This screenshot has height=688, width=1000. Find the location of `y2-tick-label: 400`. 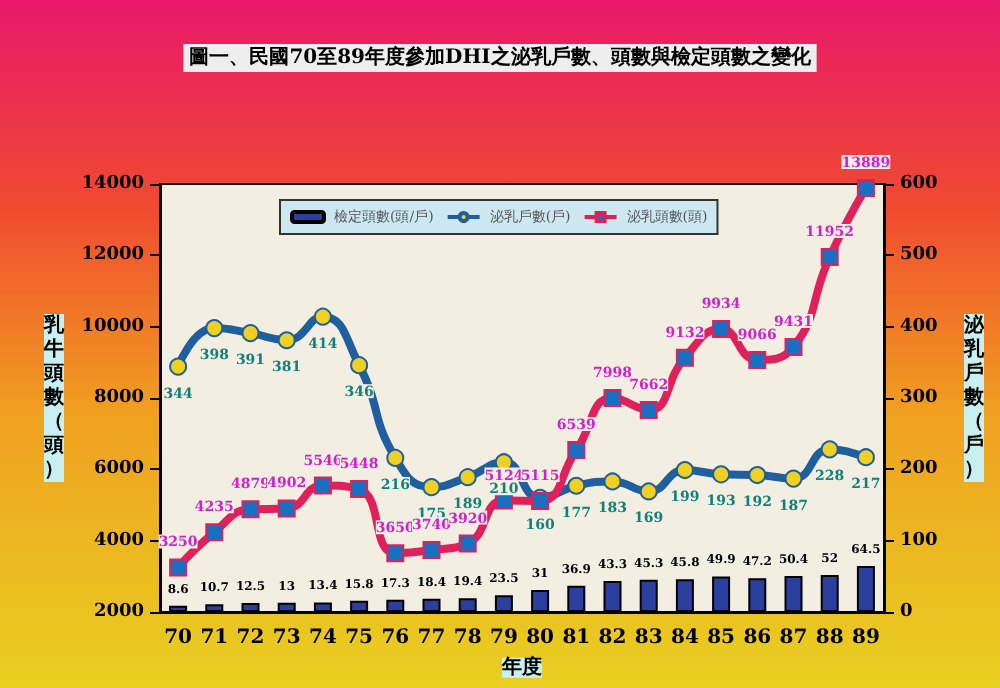

y2-tick-label: 400 is located at coordinates (919, 326).